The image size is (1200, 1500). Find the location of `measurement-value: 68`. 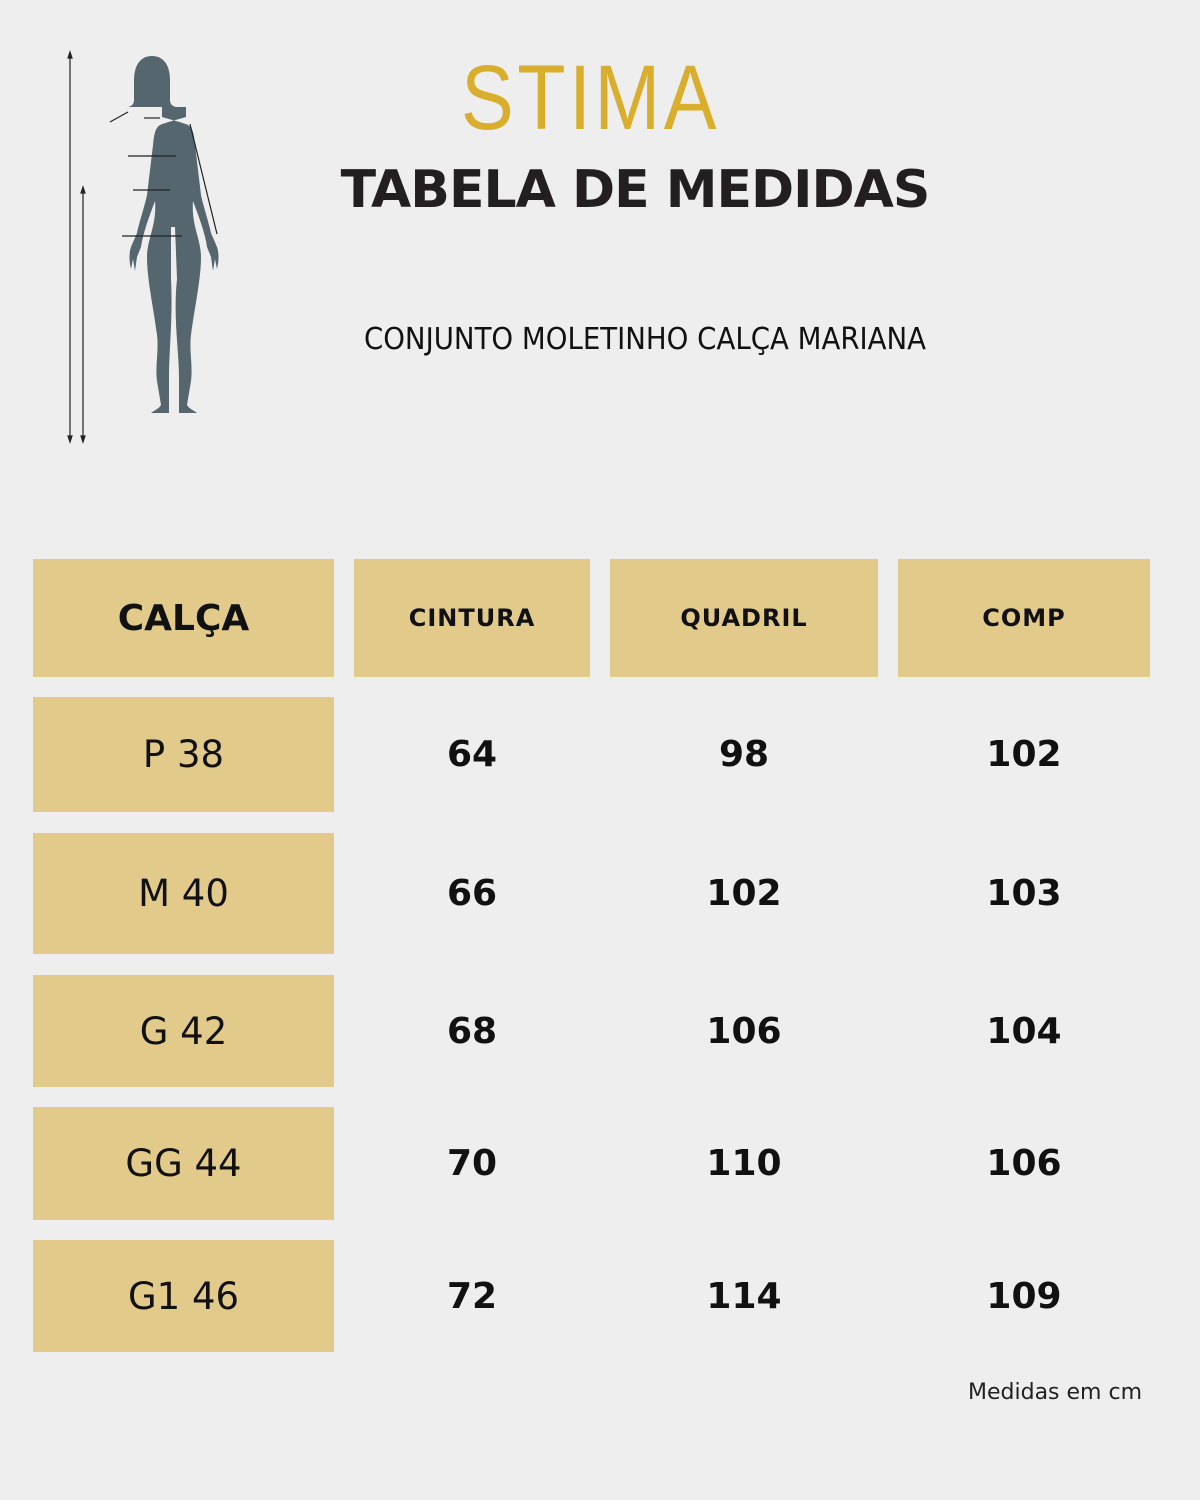

measurement-value: 68 is located at coordinates (472, 1031).